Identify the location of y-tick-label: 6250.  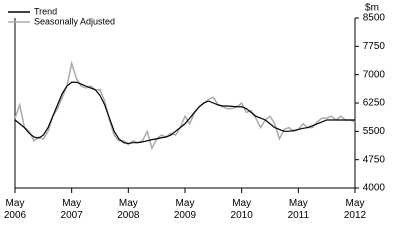
(374, 103).